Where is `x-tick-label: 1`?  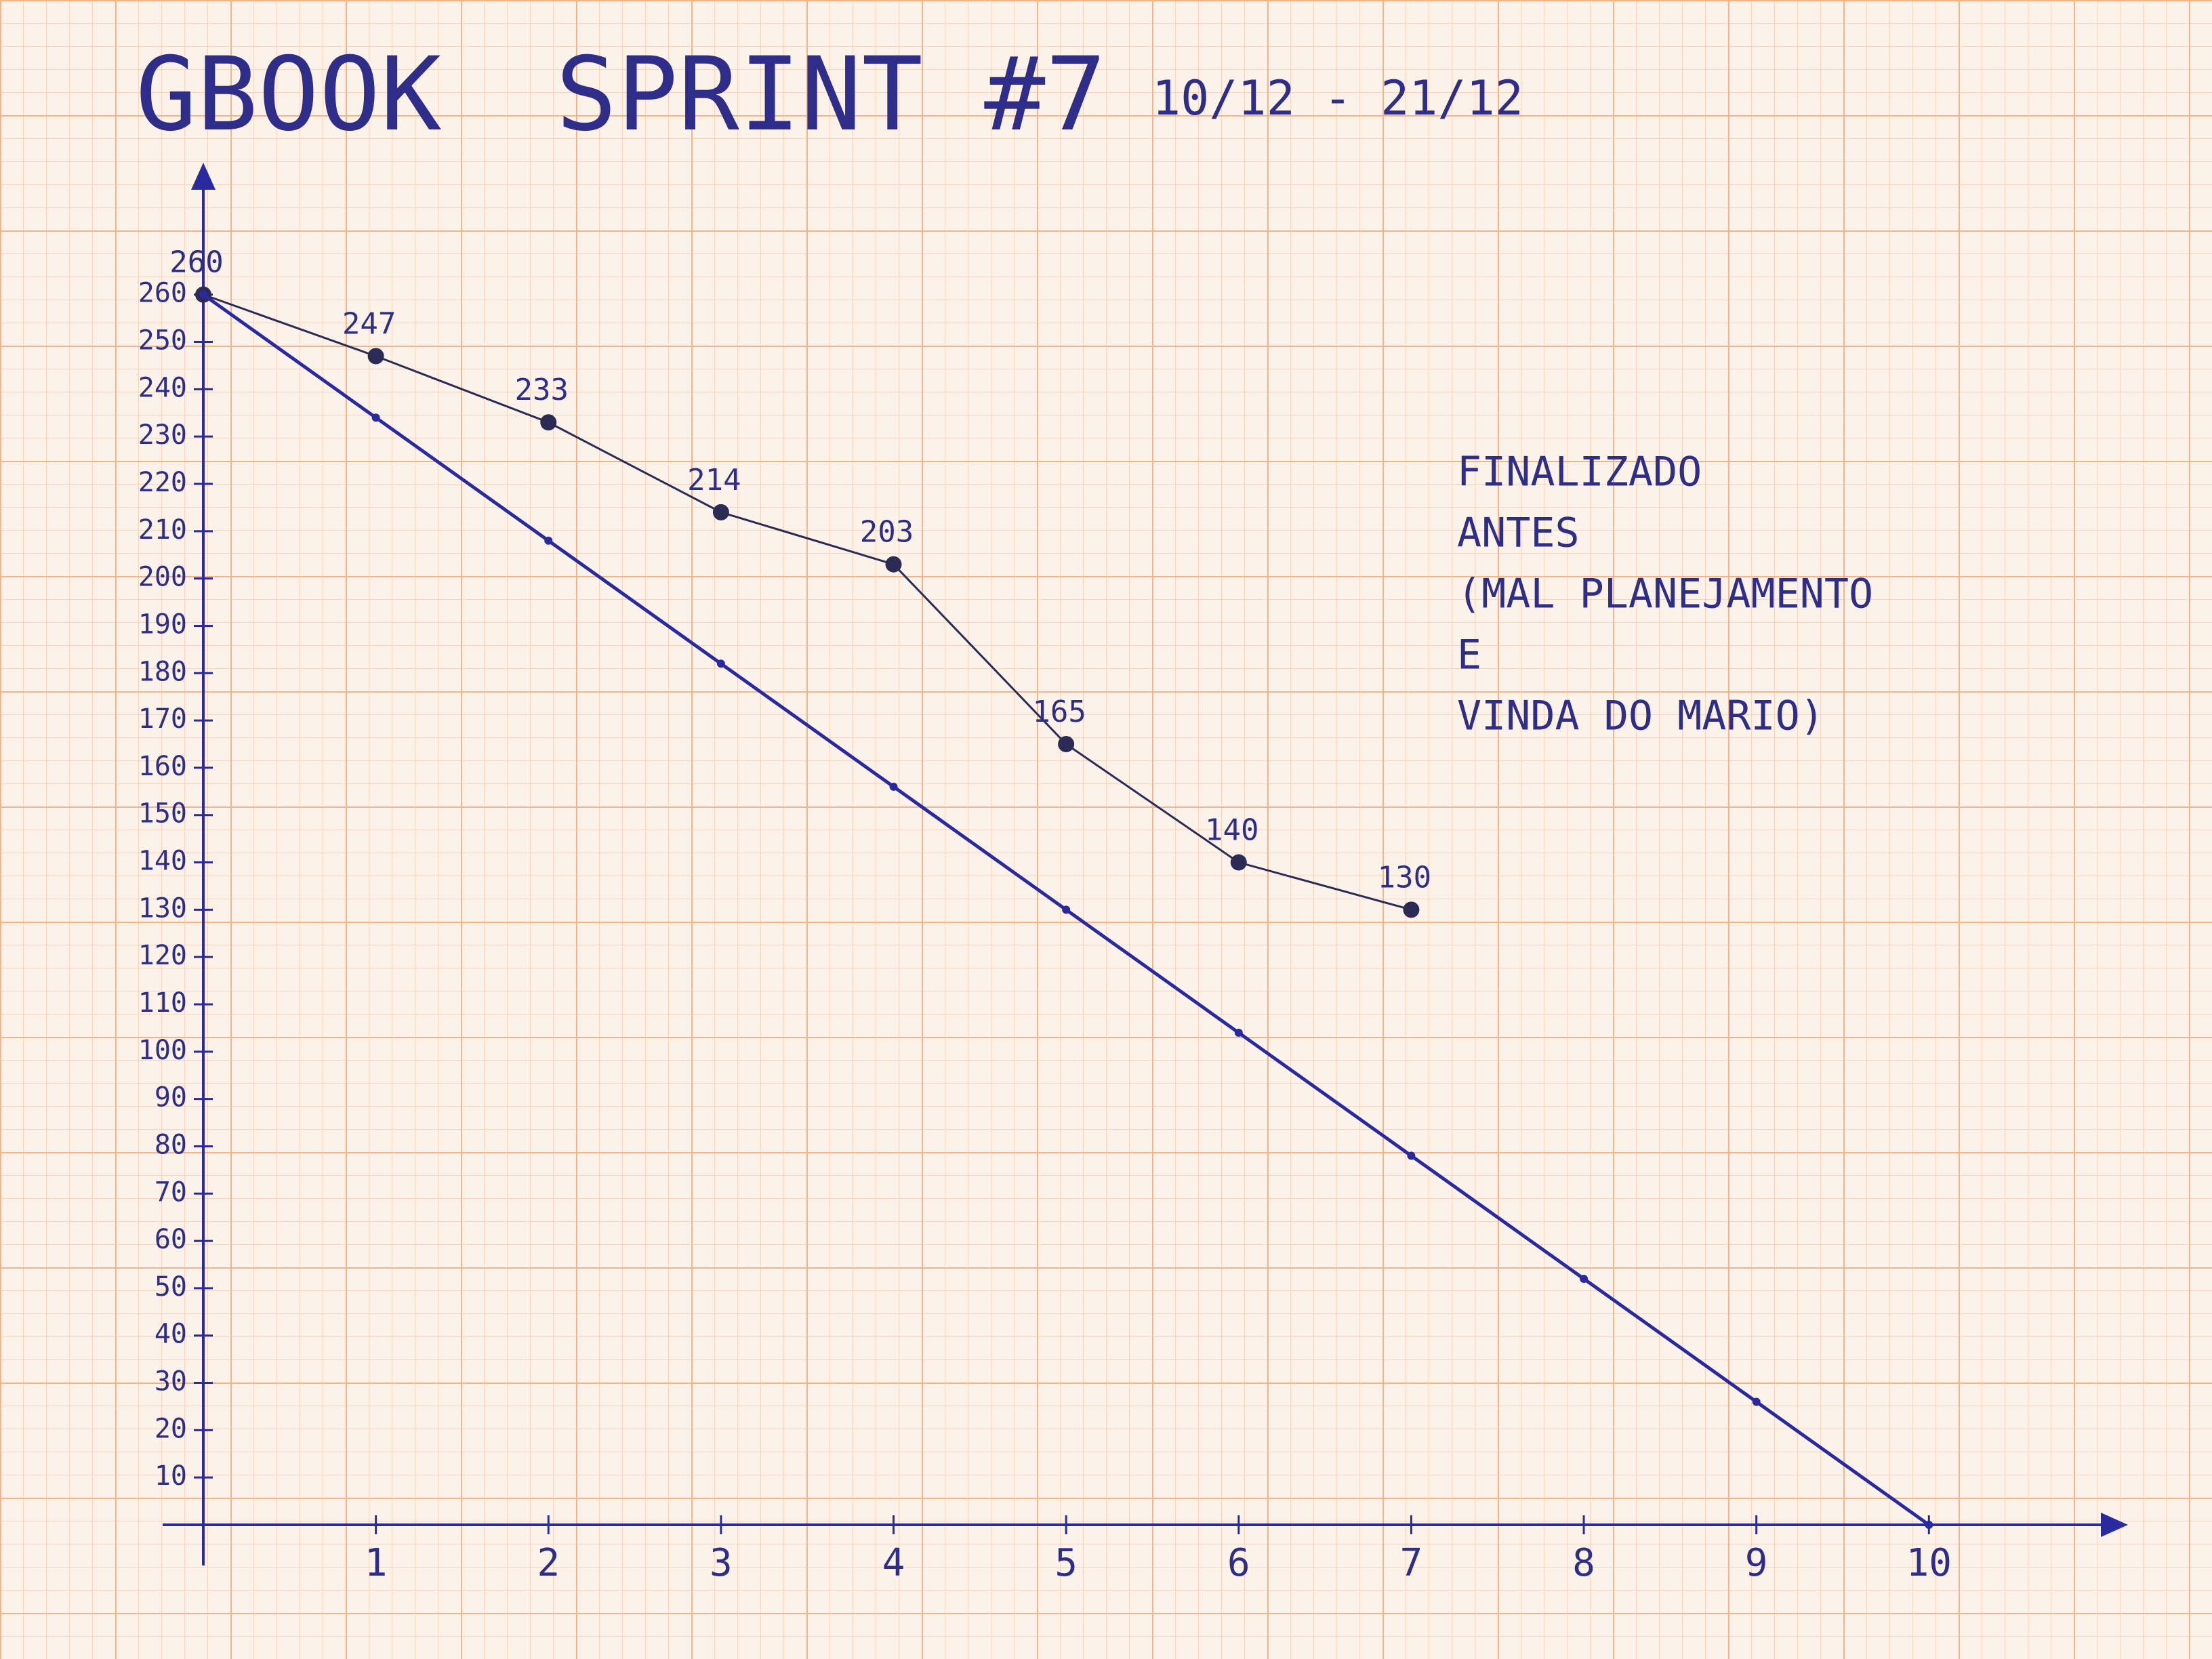 x-tick-label: 1 is located at coordinates (376, 1563).